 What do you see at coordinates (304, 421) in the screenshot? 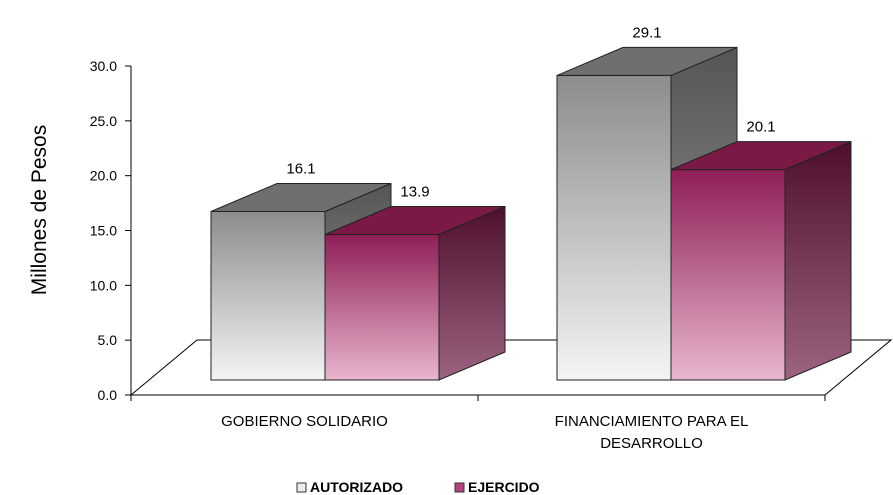
I see `category-label-1: GOBIERNO SOLIDARIO` at bounding box center [304, 421].